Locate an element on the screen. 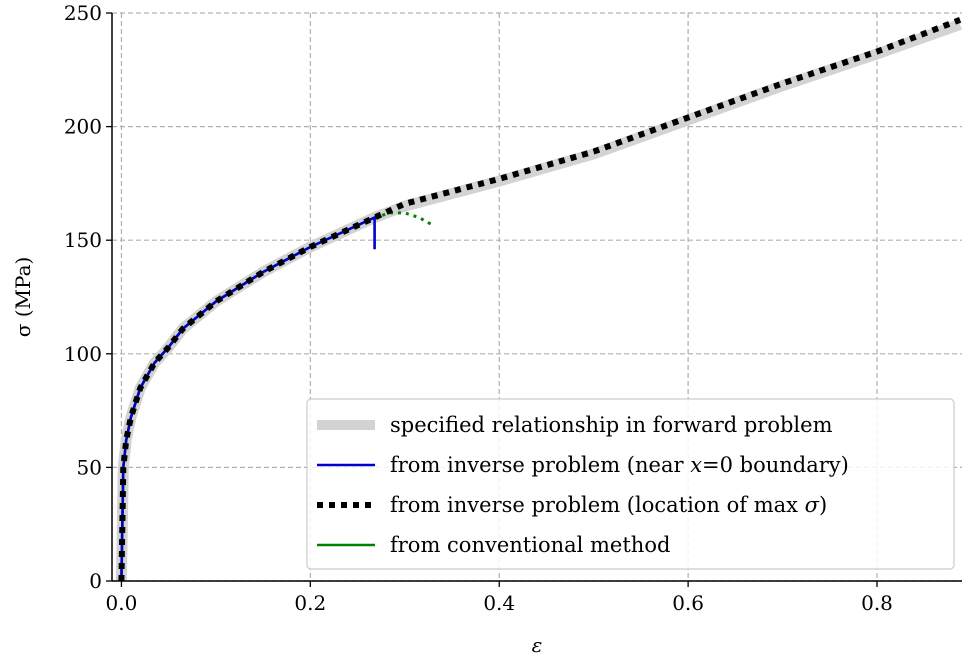 The height and width of the screenshot is (660, 964). x-axis-label: ε is located at coordinates (537, 645).